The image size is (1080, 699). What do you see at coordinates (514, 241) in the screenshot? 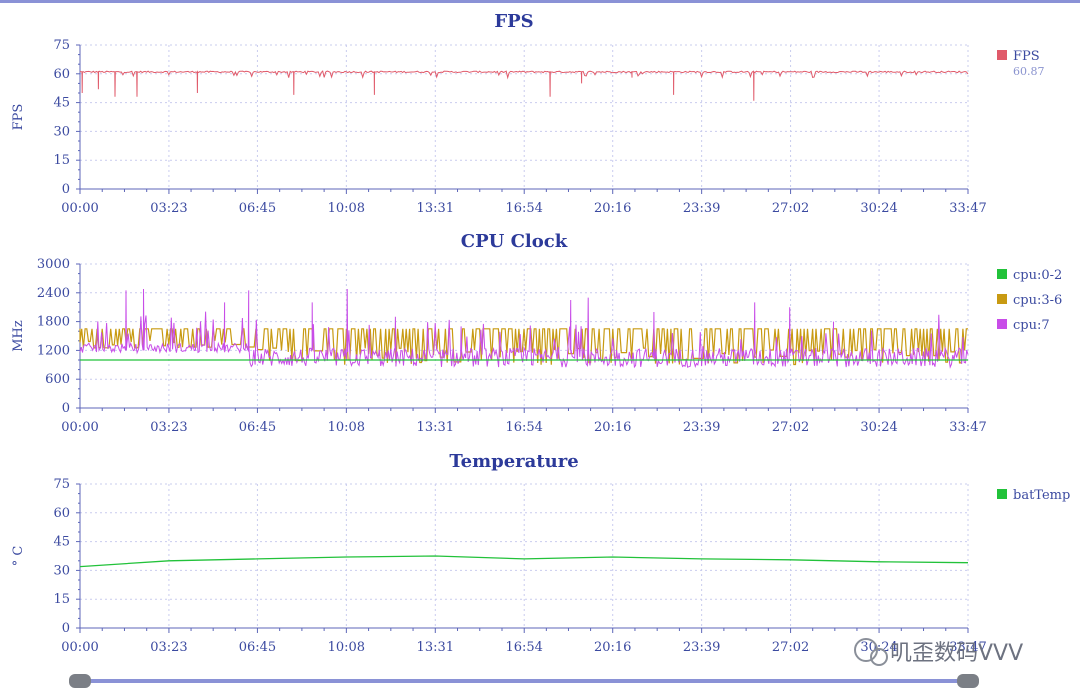
I see `chart-title: CPU Clock` at bounding box center [514, 241].